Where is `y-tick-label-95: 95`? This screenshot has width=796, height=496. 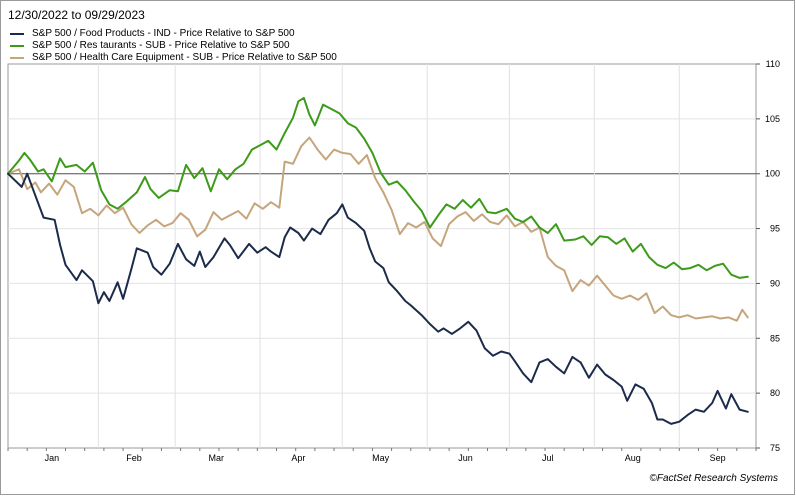
y-tick-label-95: 95 is located at coordinates (775, 229).